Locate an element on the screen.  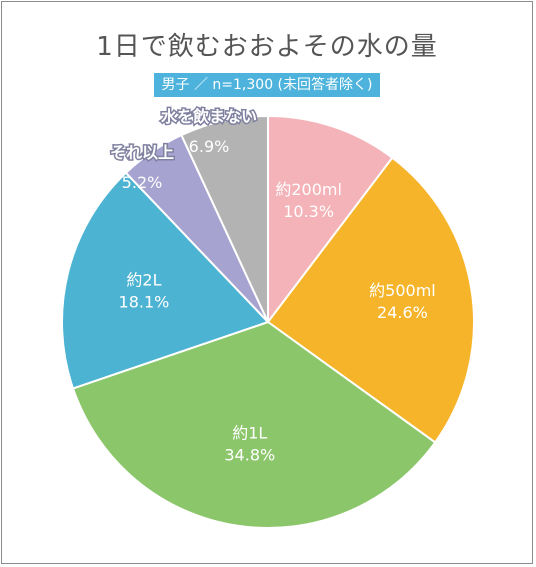
slice-percent: 24.6% is located at coordinates (402, 312).